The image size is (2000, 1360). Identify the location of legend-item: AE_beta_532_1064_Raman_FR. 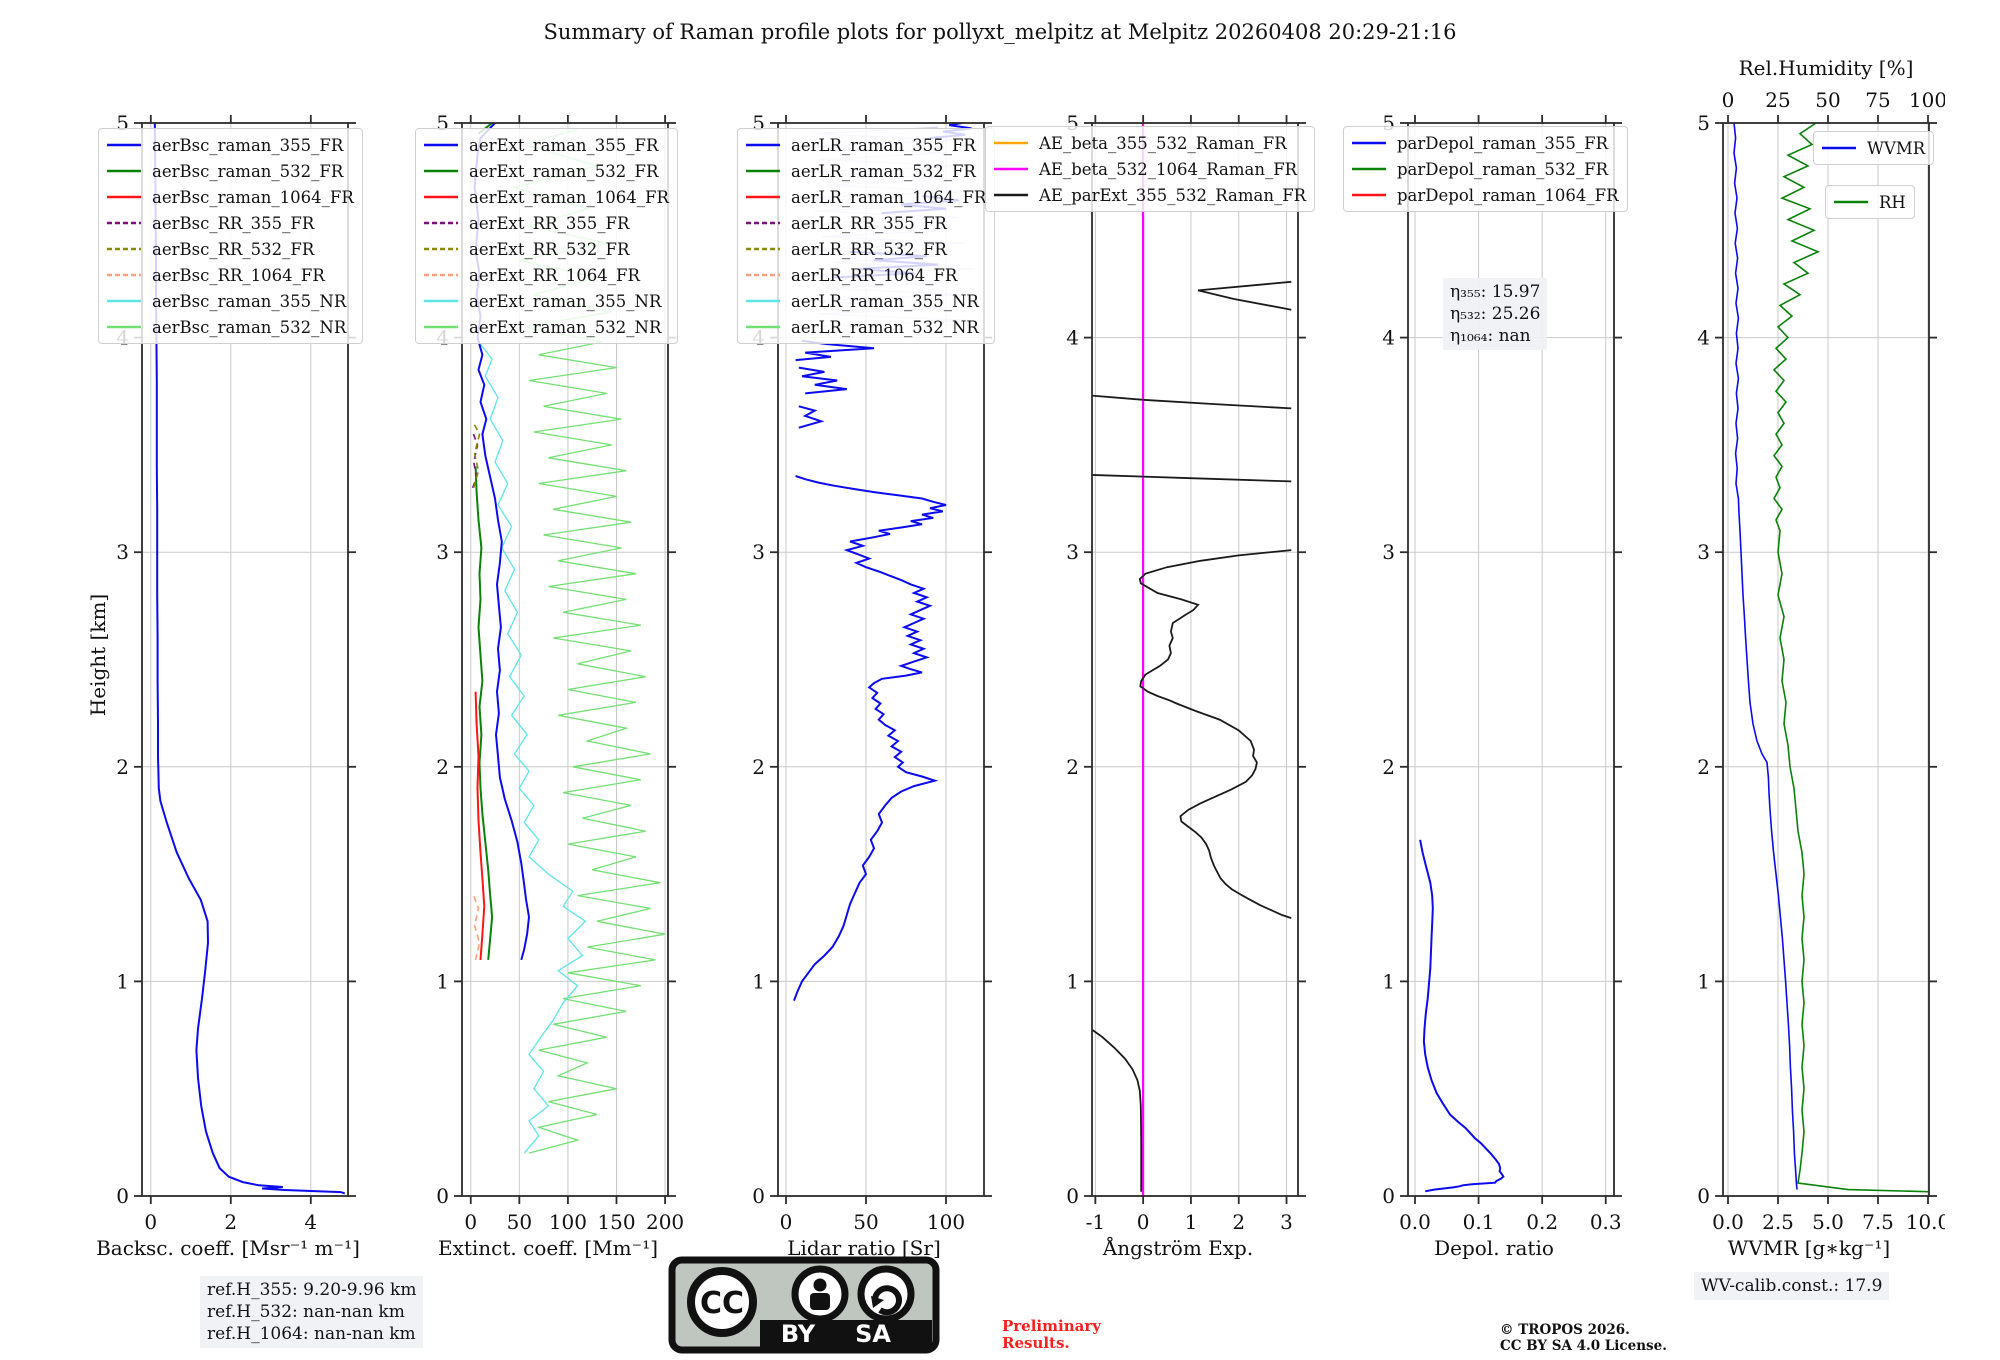
(1149, 169).